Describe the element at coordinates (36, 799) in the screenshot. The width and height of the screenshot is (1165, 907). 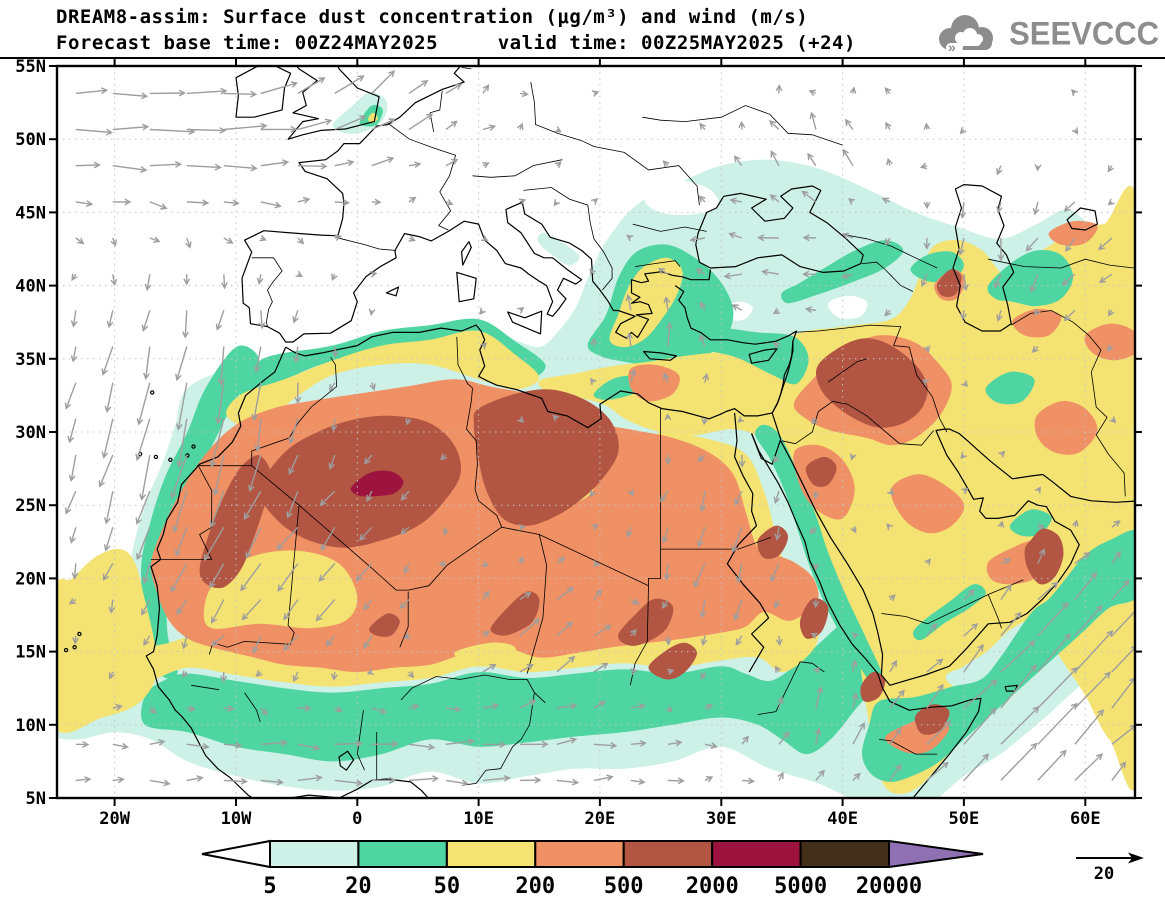
I see `lat-axis-label: 5N` at that location.